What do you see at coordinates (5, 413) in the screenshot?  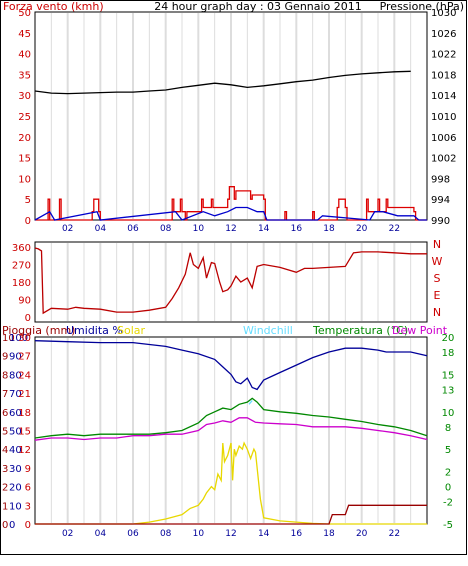 I see `rain-tick-6: 6` at bounding box center [5, 413].